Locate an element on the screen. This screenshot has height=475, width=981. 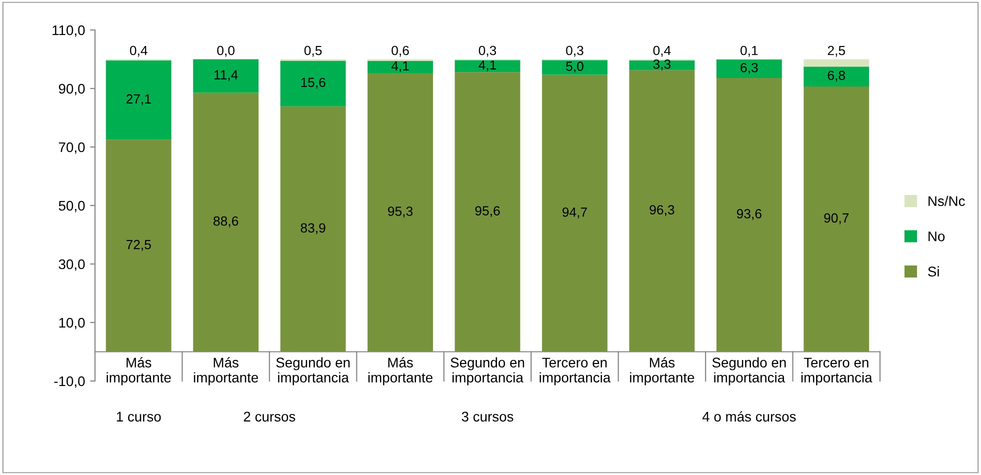
data-label: 6,3 is located at coordinates (749, 68).